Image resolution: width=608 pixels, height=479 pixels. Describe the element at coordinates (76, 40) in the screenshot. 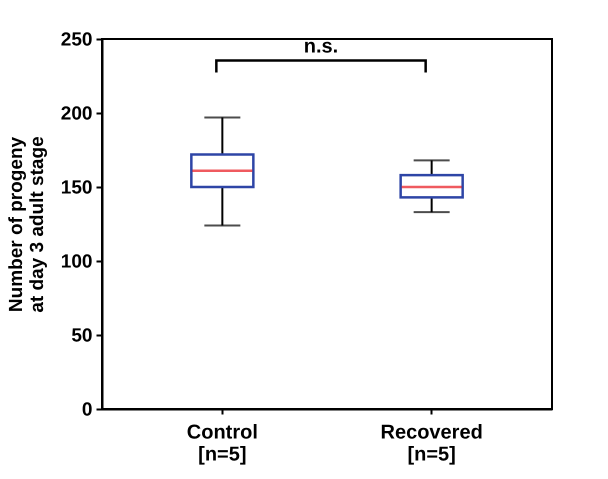

I see `y-tick-label: 250` at that location.